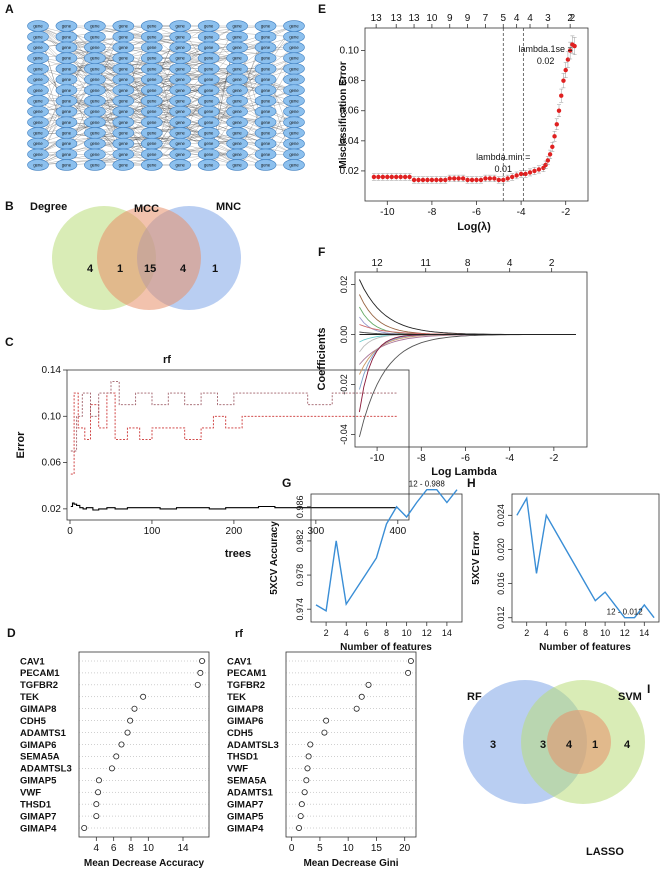 The height and width of the screenshot is (876, 661). Describe the element at coordinates (250, 793) in the screenshot. I see `gene-label: ADAMTS1` at that location.